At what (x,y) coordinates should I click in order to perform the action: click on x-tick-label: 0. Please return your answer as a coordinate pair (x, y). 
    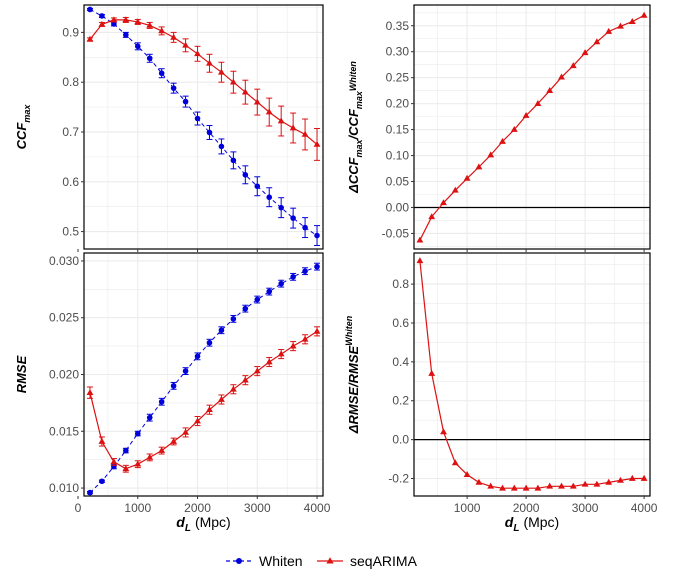
    Looking at the image, I should click on (78, 508).